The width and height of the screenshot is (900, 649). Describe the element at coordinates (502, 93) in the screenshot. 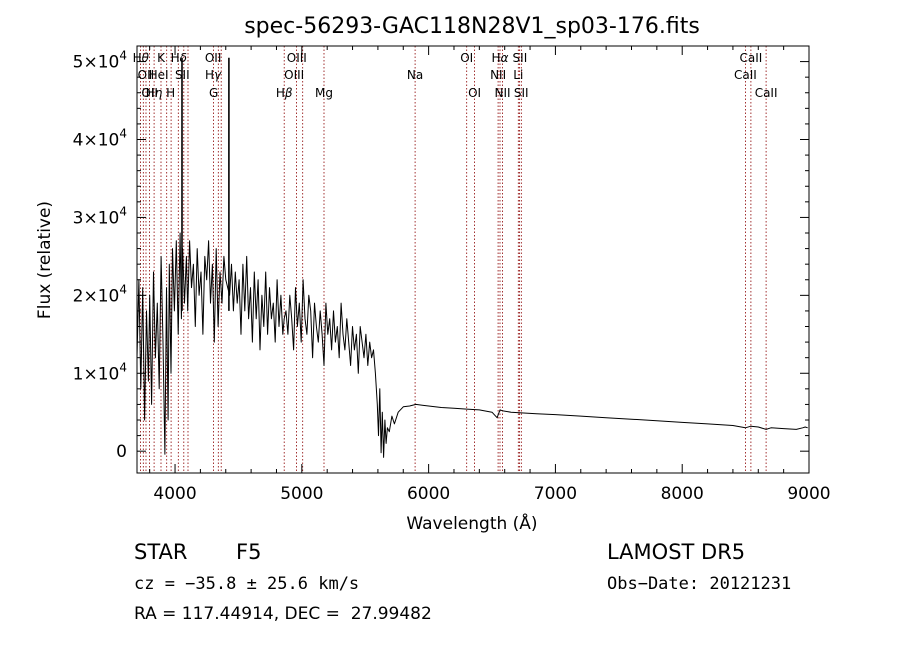

I see `line-label-21: NII` at that location.